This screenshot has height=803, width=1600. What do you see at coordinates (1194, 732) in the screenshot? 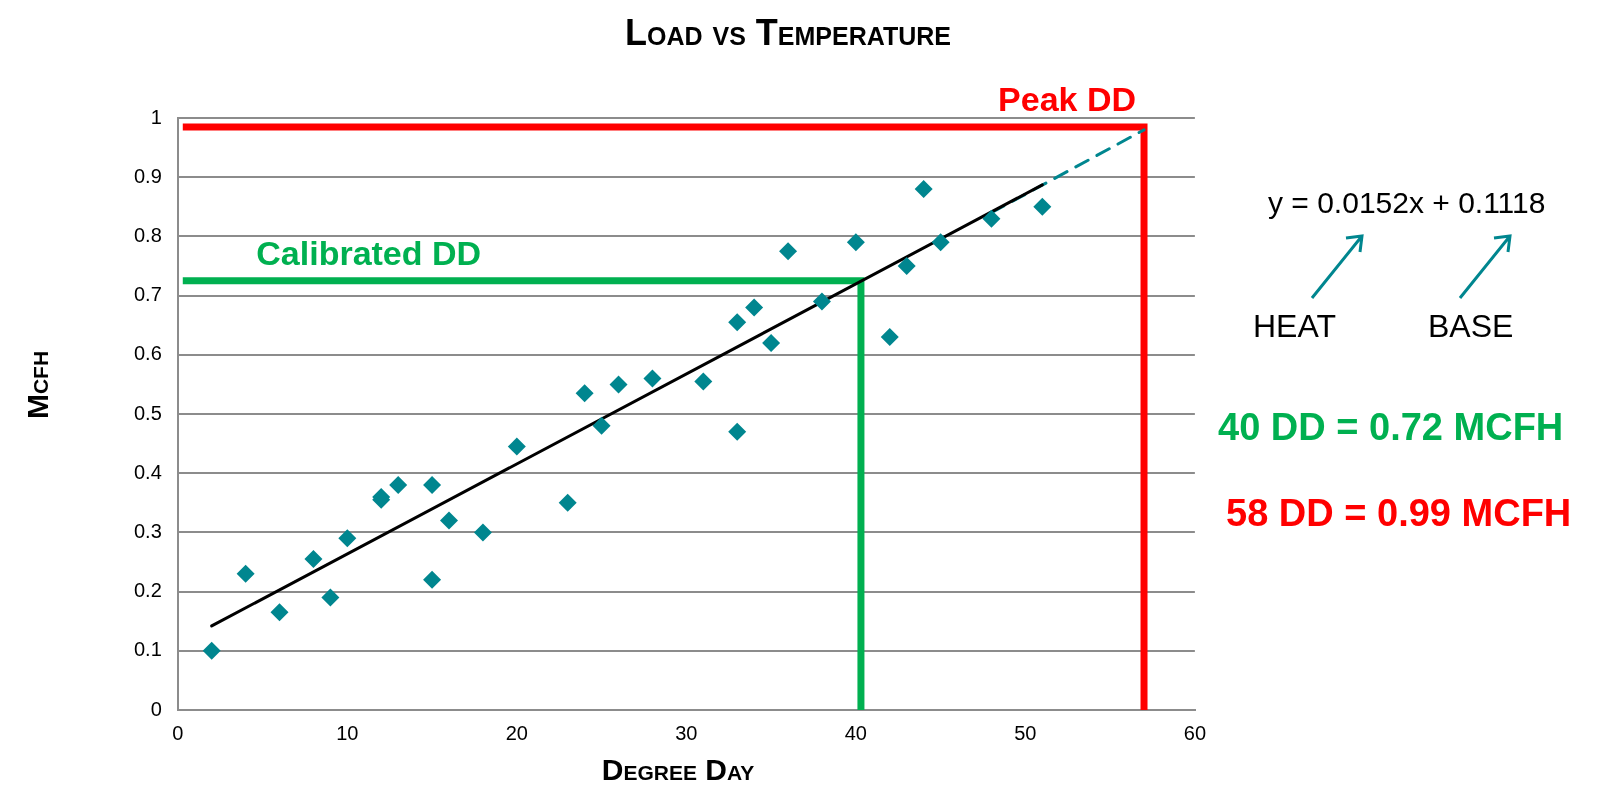
I see `x-tick-label: 60` at bounding box center [1194, 732].